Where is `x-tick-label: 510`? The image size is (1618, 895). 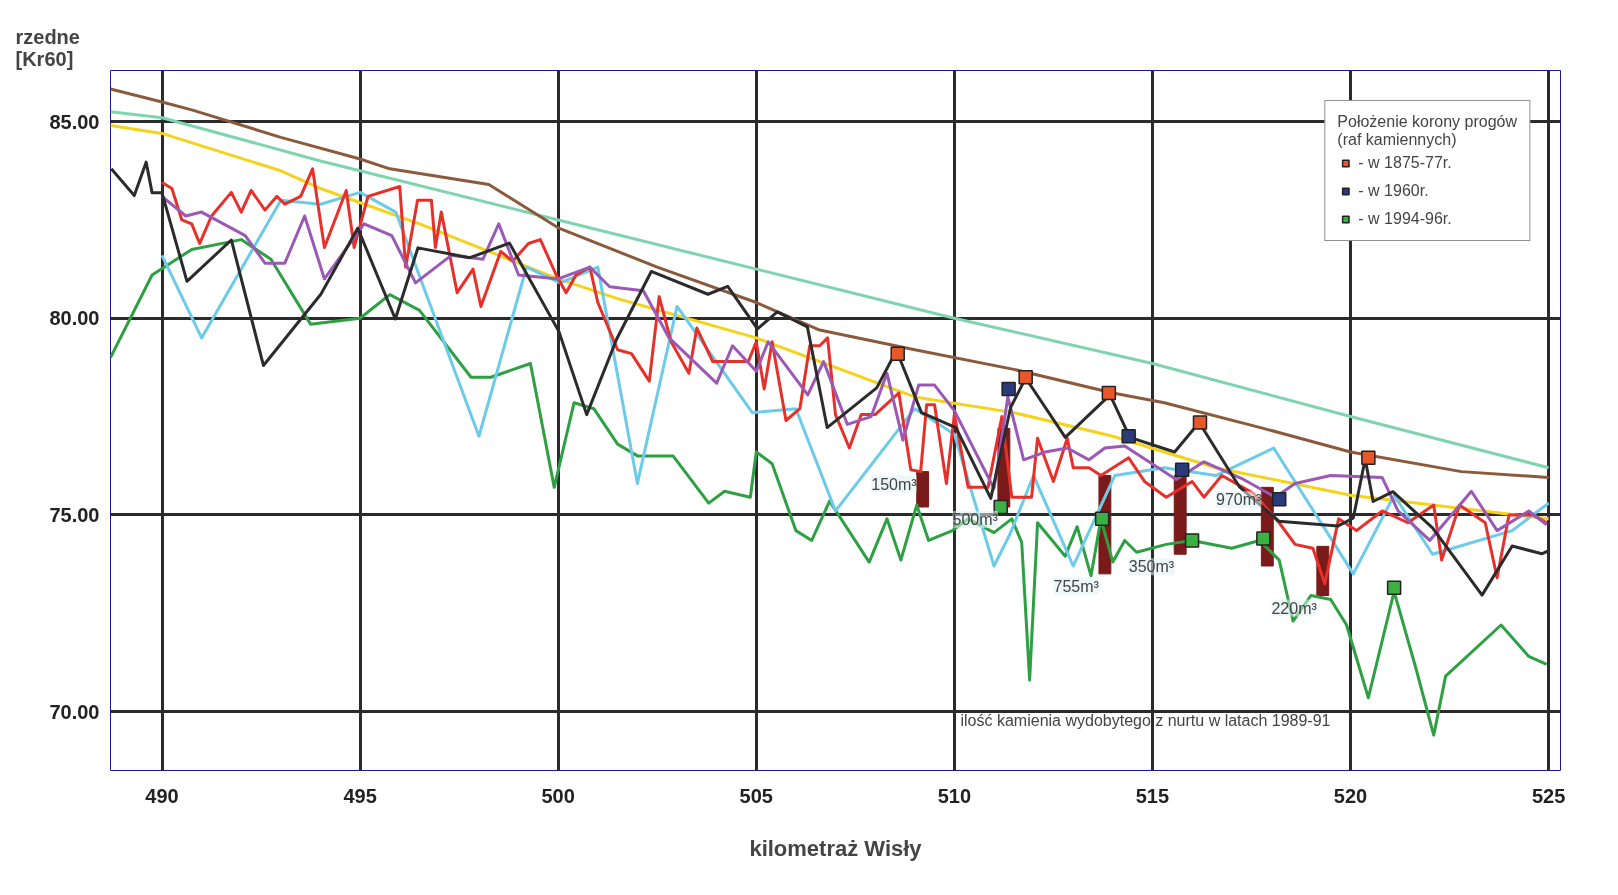
x-tick-label: 510 is located at coordinates (954, 795).